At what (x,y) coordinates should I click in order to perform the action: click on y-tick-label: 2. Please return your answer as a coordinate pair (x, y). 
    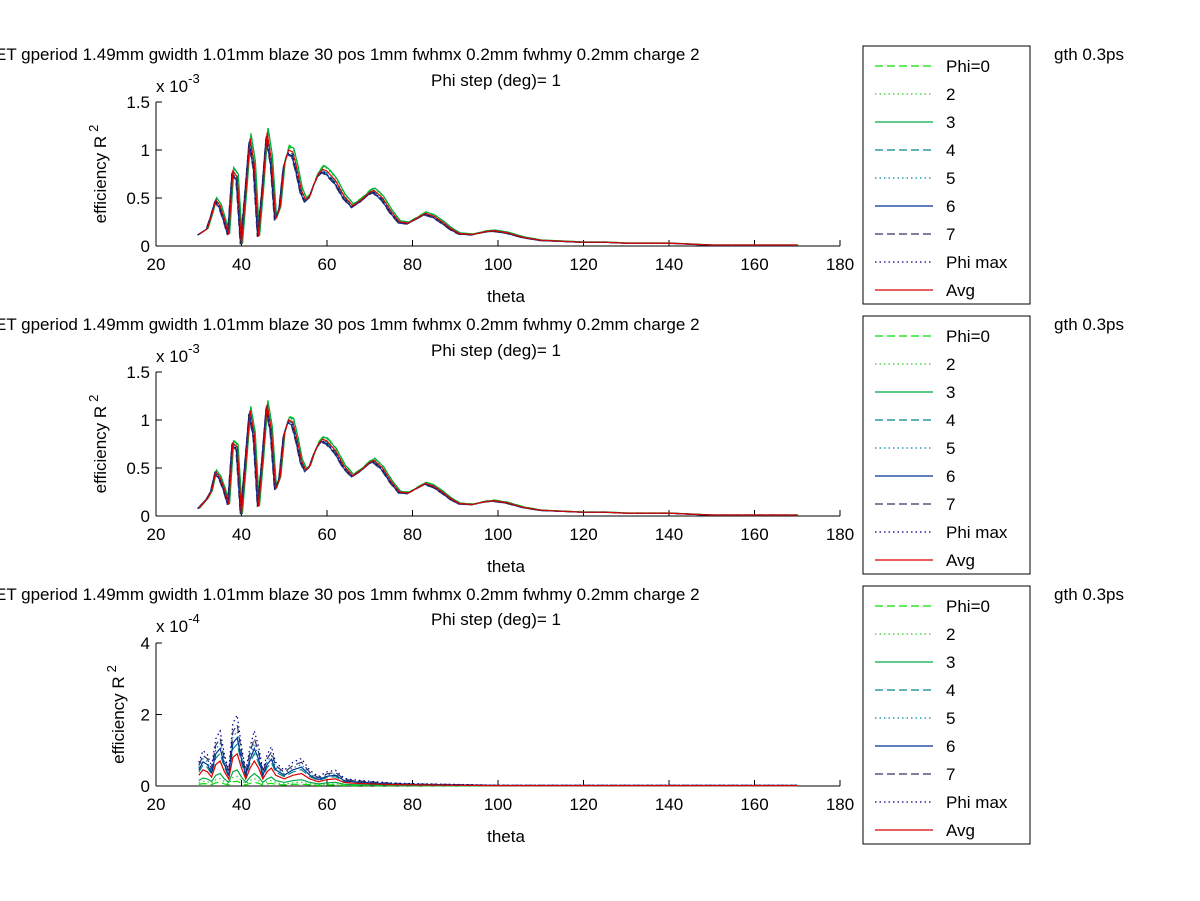
    Looking at the image, I should click on (145, 715).